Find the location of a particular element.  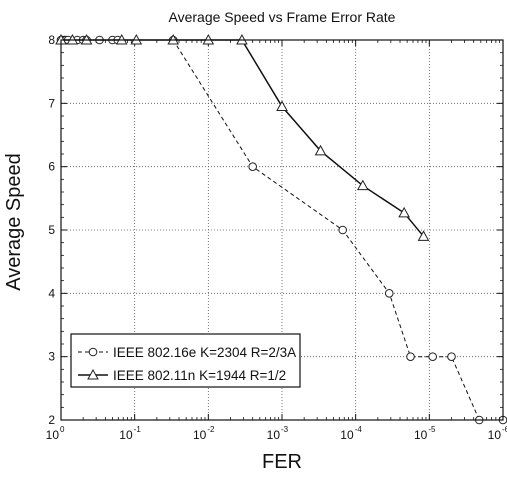

legend-entry: IEEE 802.11n K=1944 R=1/2 is located at coordinates (182, 375).